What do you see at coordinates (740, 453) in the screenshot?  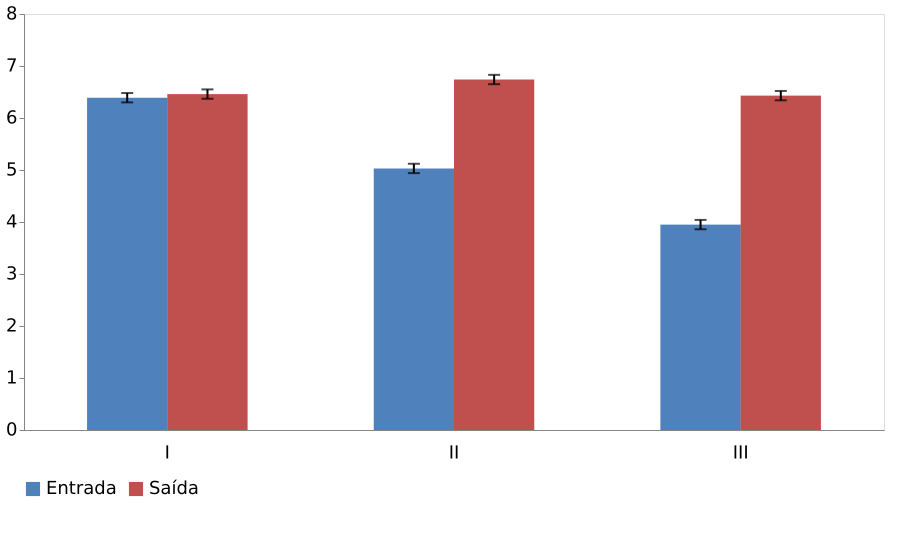 I see `x-tick-label: III` at bounding box center [740, 453].